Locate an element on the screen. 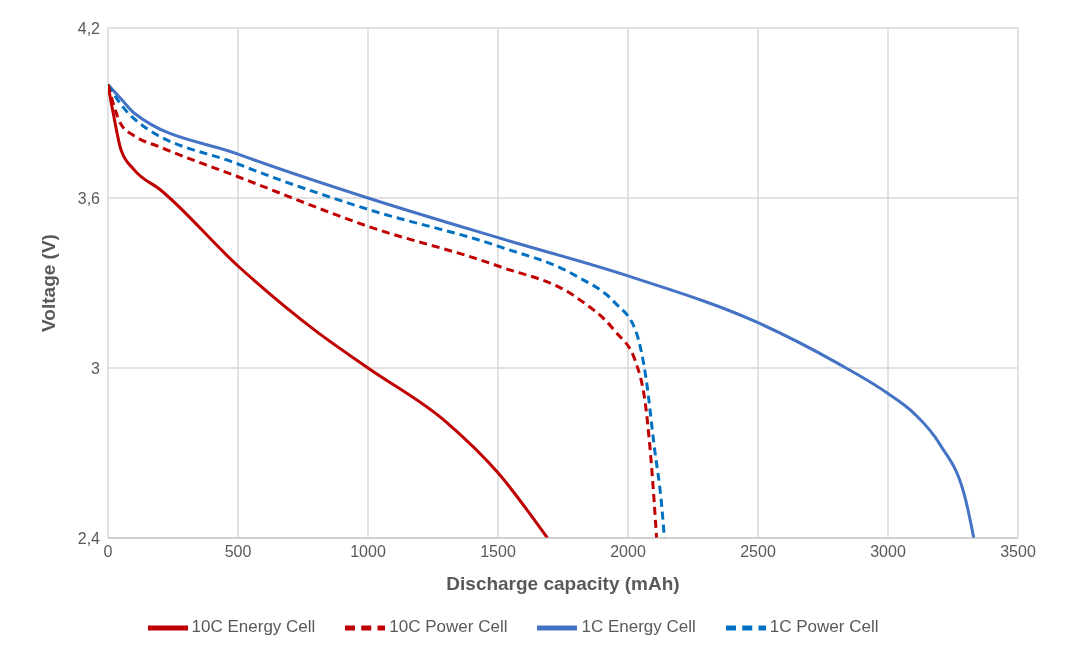 This screenshot has width=1070, height=670. x-axis-title: Discharge capacity (mAh) is located at coordinates (563, 583).